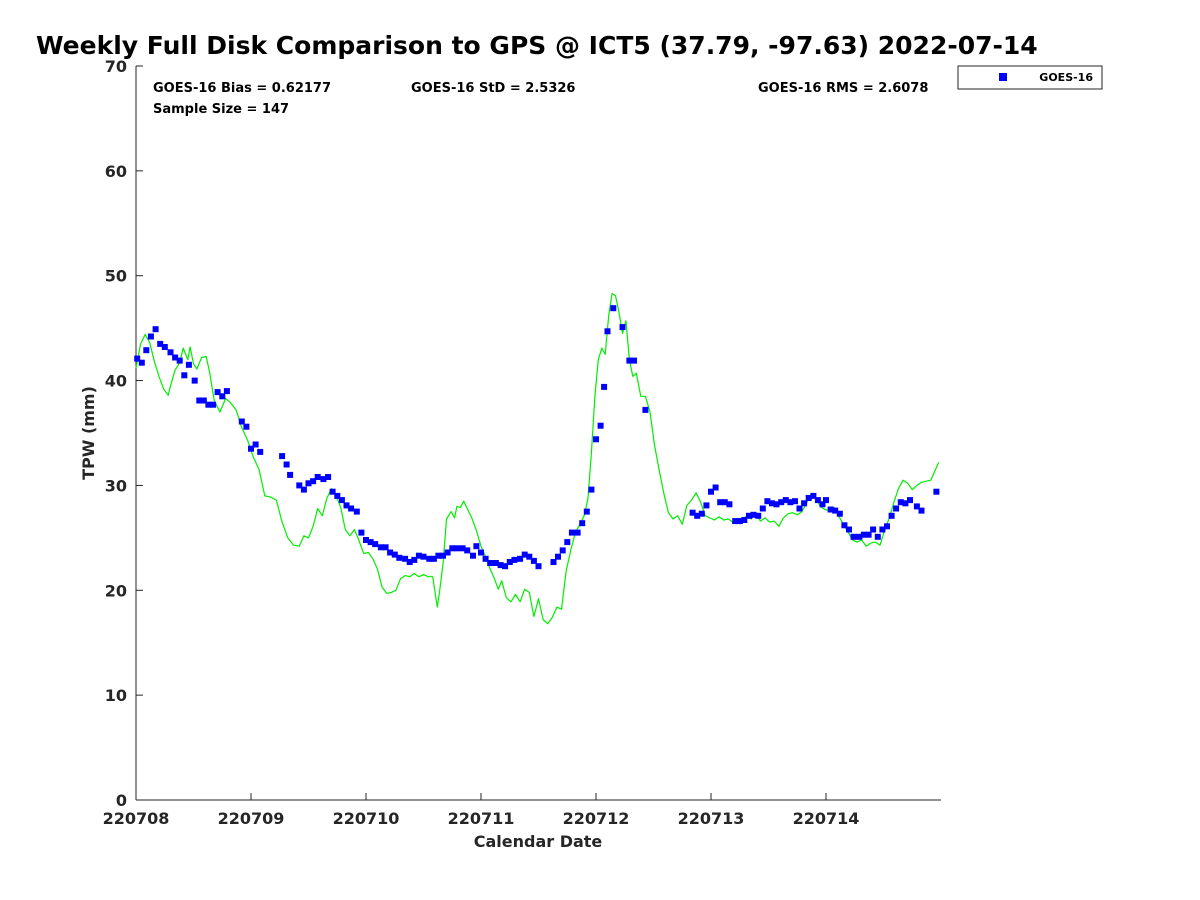 The height and width of the screenshot is (900, 1200). What do you see at coordinates (116, 276) in the screenshot?
I see `y-tick-label: 50` at bounding box center [116, 276].